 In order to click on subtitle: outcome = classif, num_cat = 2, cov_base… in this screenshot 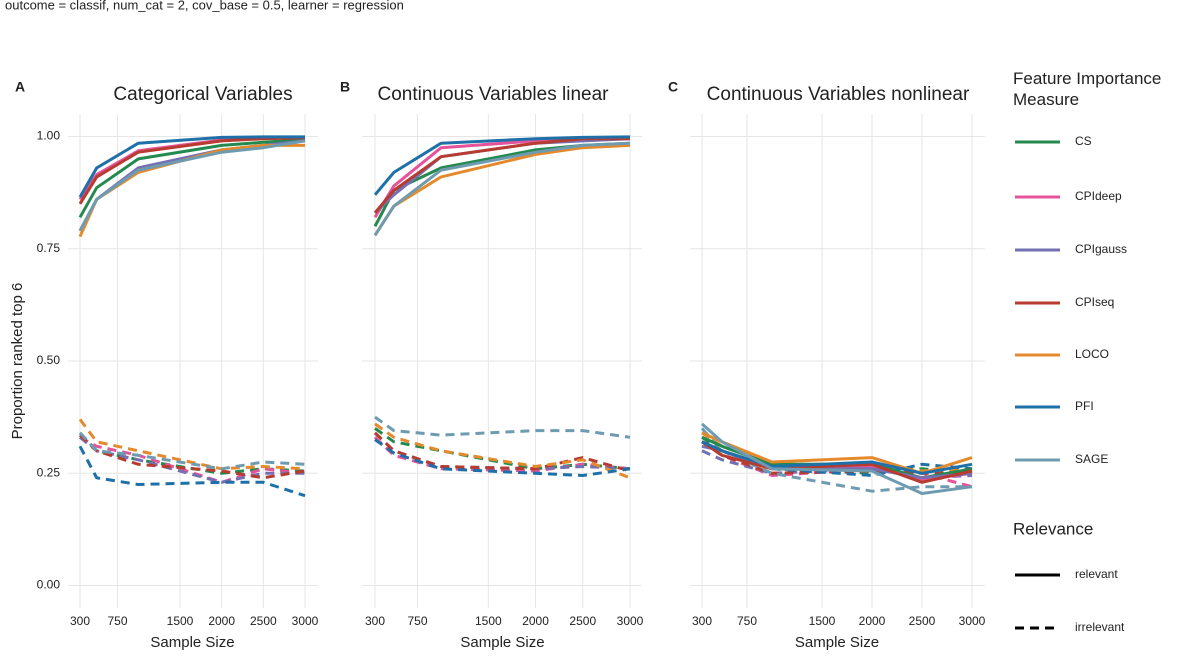, I will do `click(204, 6)`.